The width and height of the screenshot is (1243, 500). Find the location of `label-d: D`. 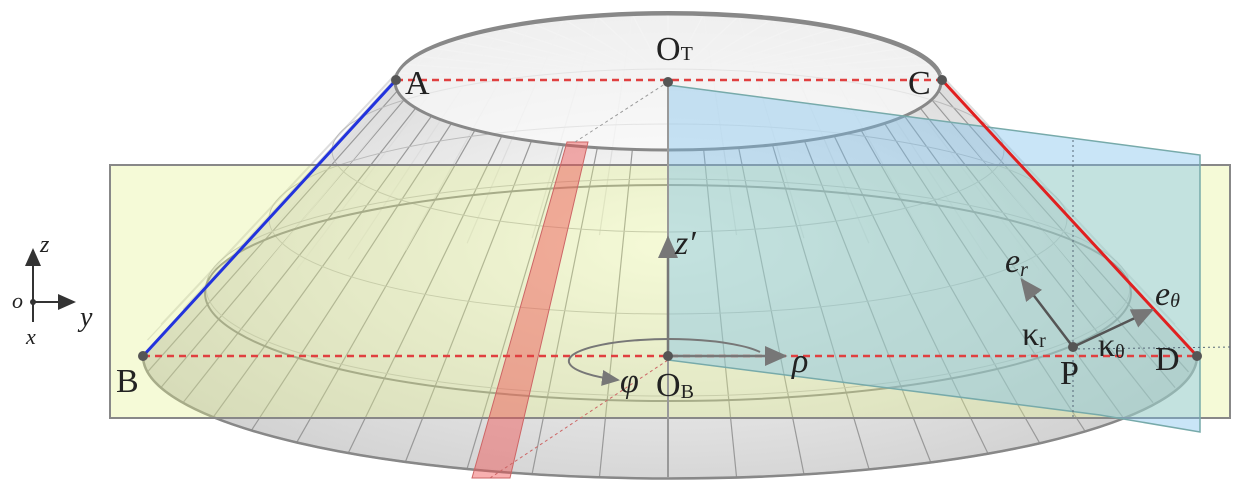

label-d: D is located at coordinates (1167, 359).